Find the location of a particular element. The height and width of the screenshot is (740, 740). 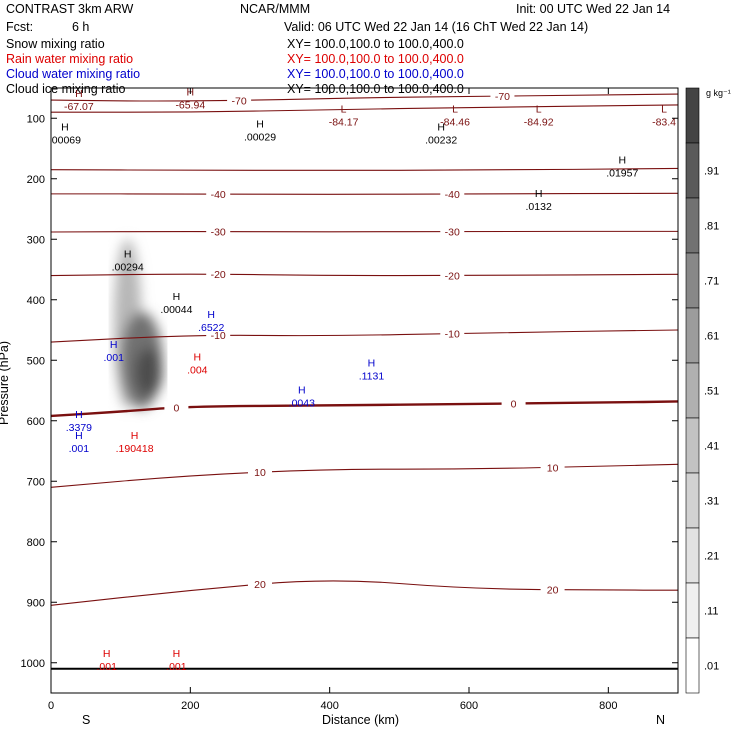

y-tick-label: 300 is located at coordinates (36, 240).